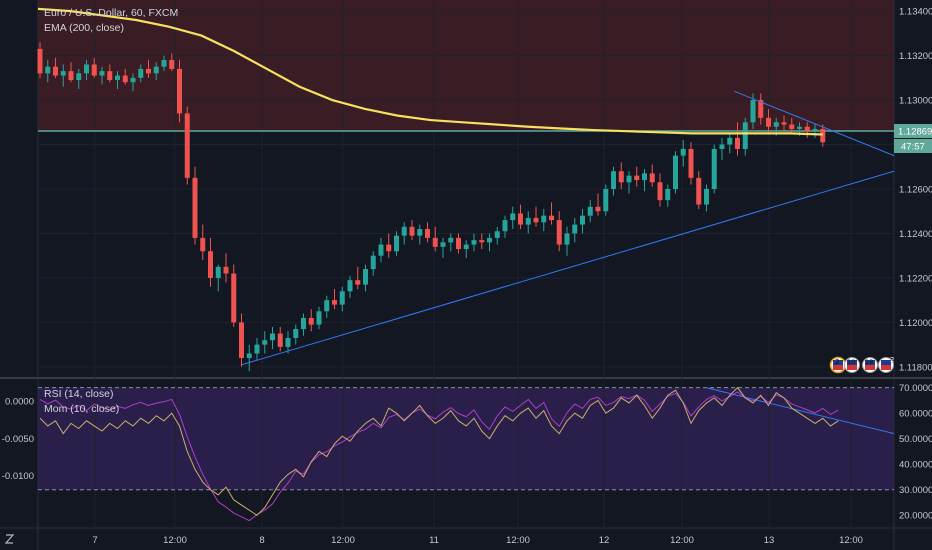 This screenshot has width=932, height=550. What do you see at coordinates (84, 28) in the screenshot?
I see `ema-legend: EMA (200, close)` at bounding box center [84, 28].